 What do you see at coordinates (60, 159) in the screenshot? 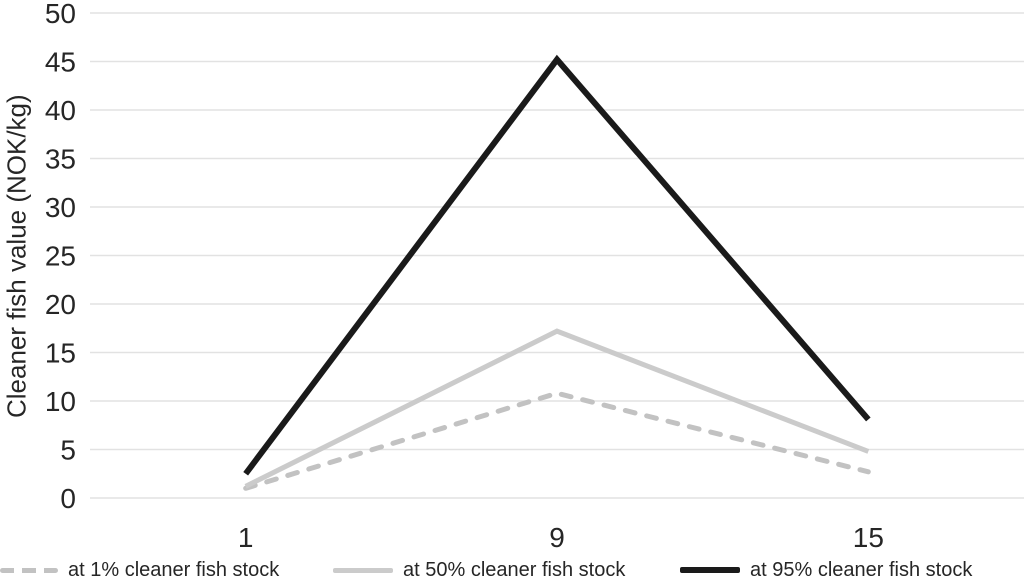
I see `y-tick-label: 35` at bounding box center [60, 159].